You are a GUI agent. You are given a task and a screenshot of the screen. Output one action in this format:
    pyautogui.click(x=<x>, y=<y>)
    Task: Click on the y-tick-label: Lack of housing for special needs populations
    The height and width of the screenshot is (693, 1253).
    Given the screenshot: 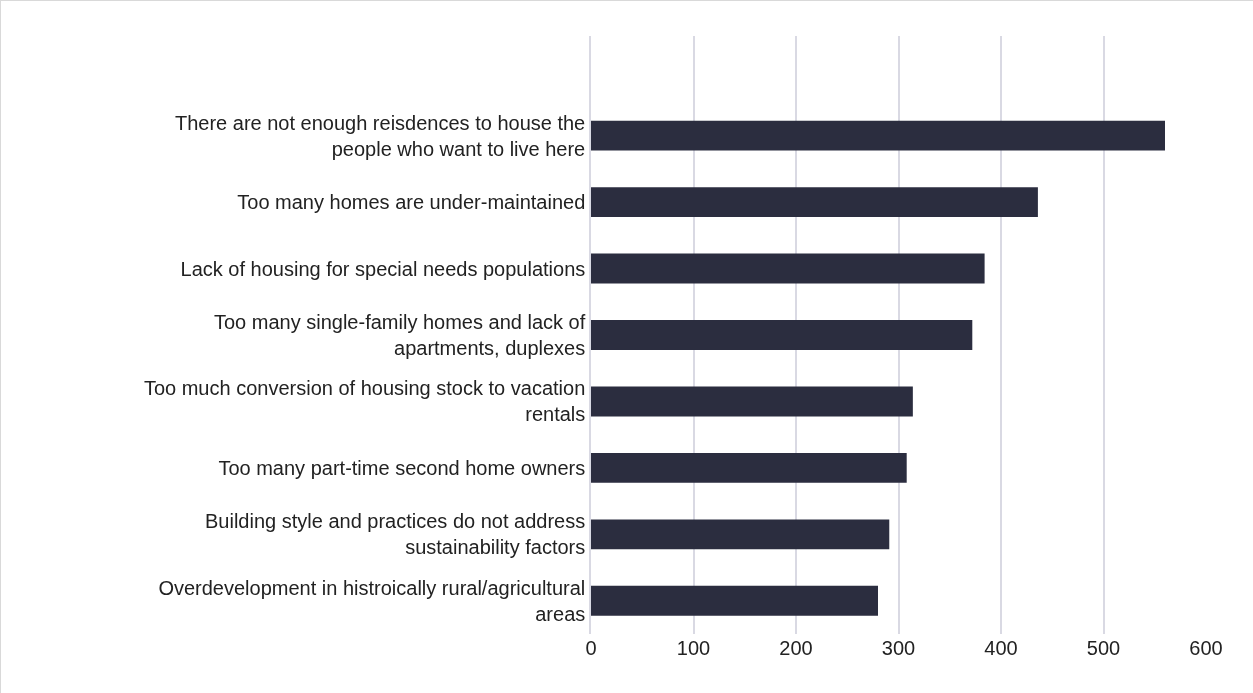 What is the action you would take?
    pyautogui.click(x=383, y=268)
    